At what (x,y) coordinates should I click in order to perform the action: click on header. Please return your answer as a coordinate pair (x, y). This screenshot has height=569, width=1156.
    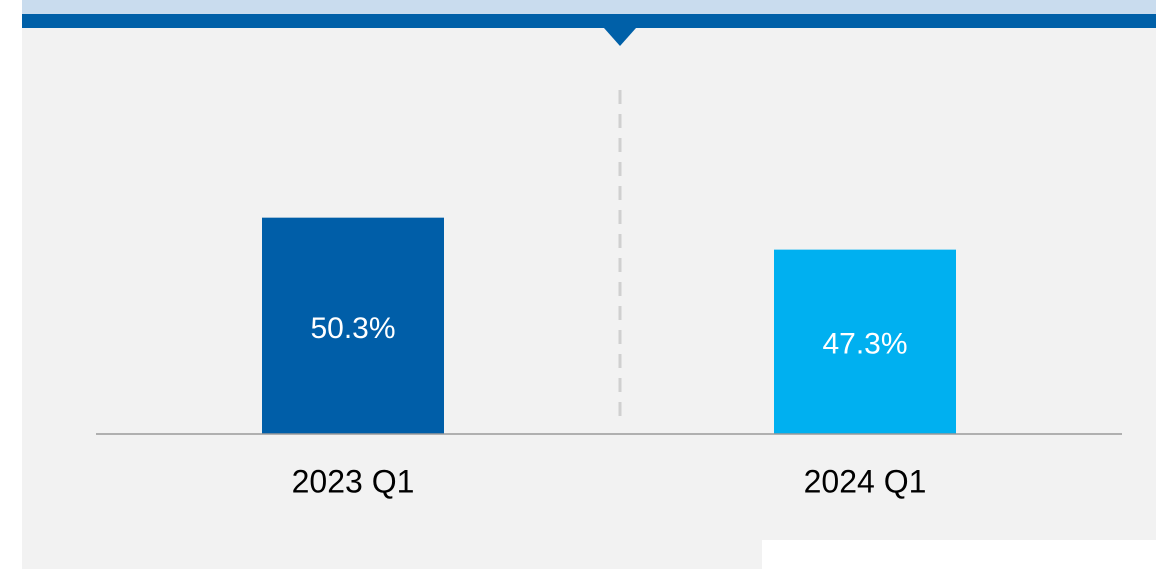
    Looking at the image, I should click on (589, 8).